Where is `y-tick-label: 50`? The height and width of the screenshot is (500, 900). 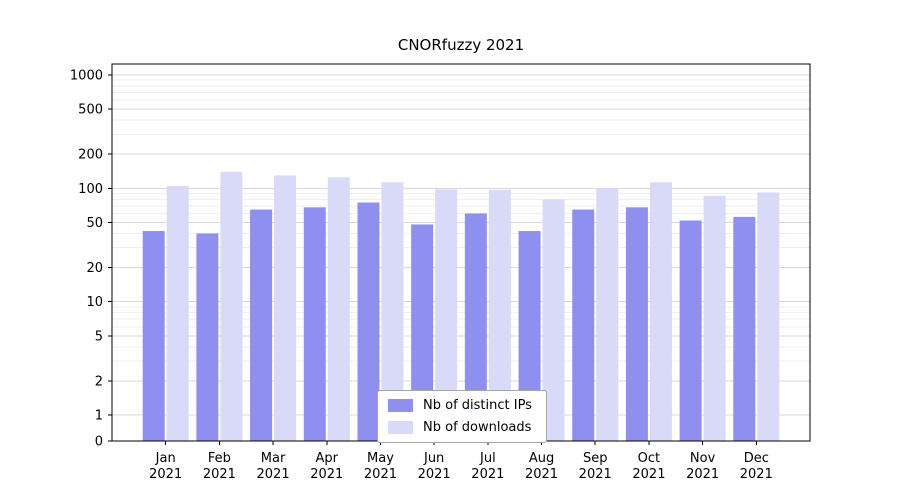 y-tick-label: 50 is located at coordinates (94, 223).